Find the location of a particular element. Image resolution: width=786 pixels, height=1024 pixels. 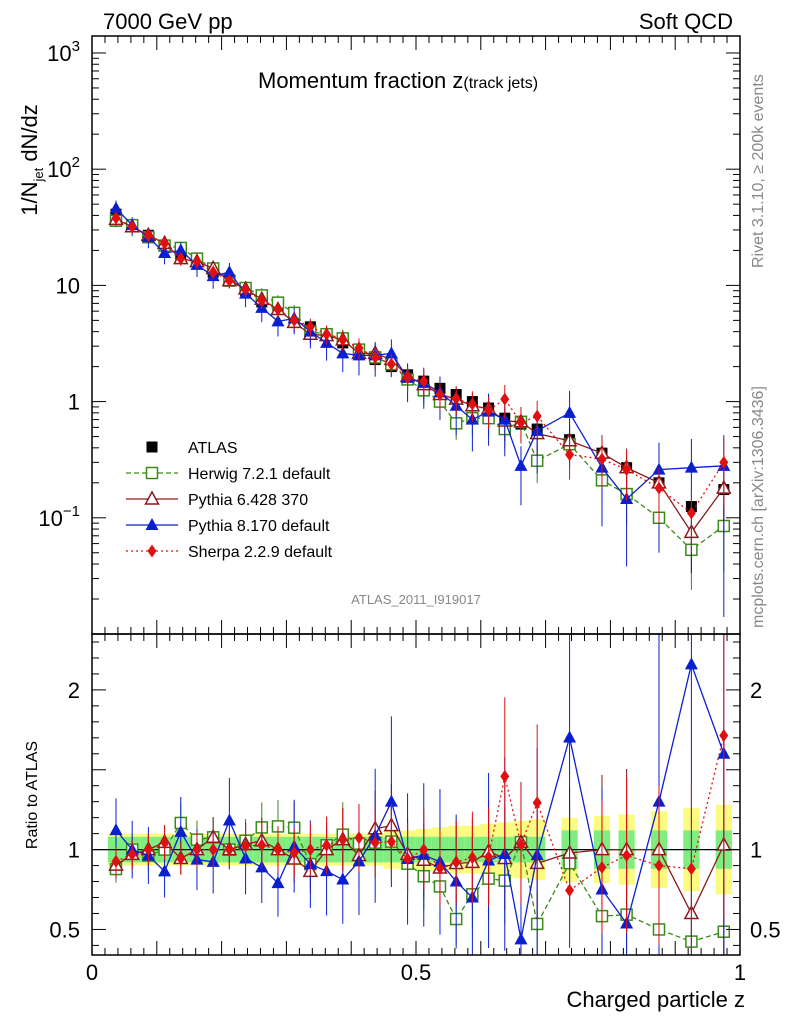

header-left: 7000 GeV pp is located at coordinates (168, 21).